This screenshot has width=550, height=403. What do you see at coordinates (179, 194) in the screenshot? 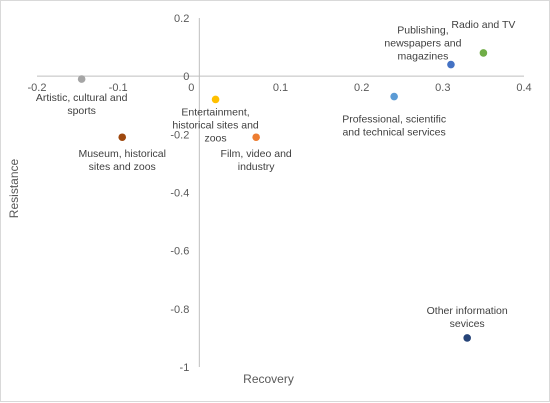
I see `y-tick-label: -0.4` at bounding box center [179, 194].